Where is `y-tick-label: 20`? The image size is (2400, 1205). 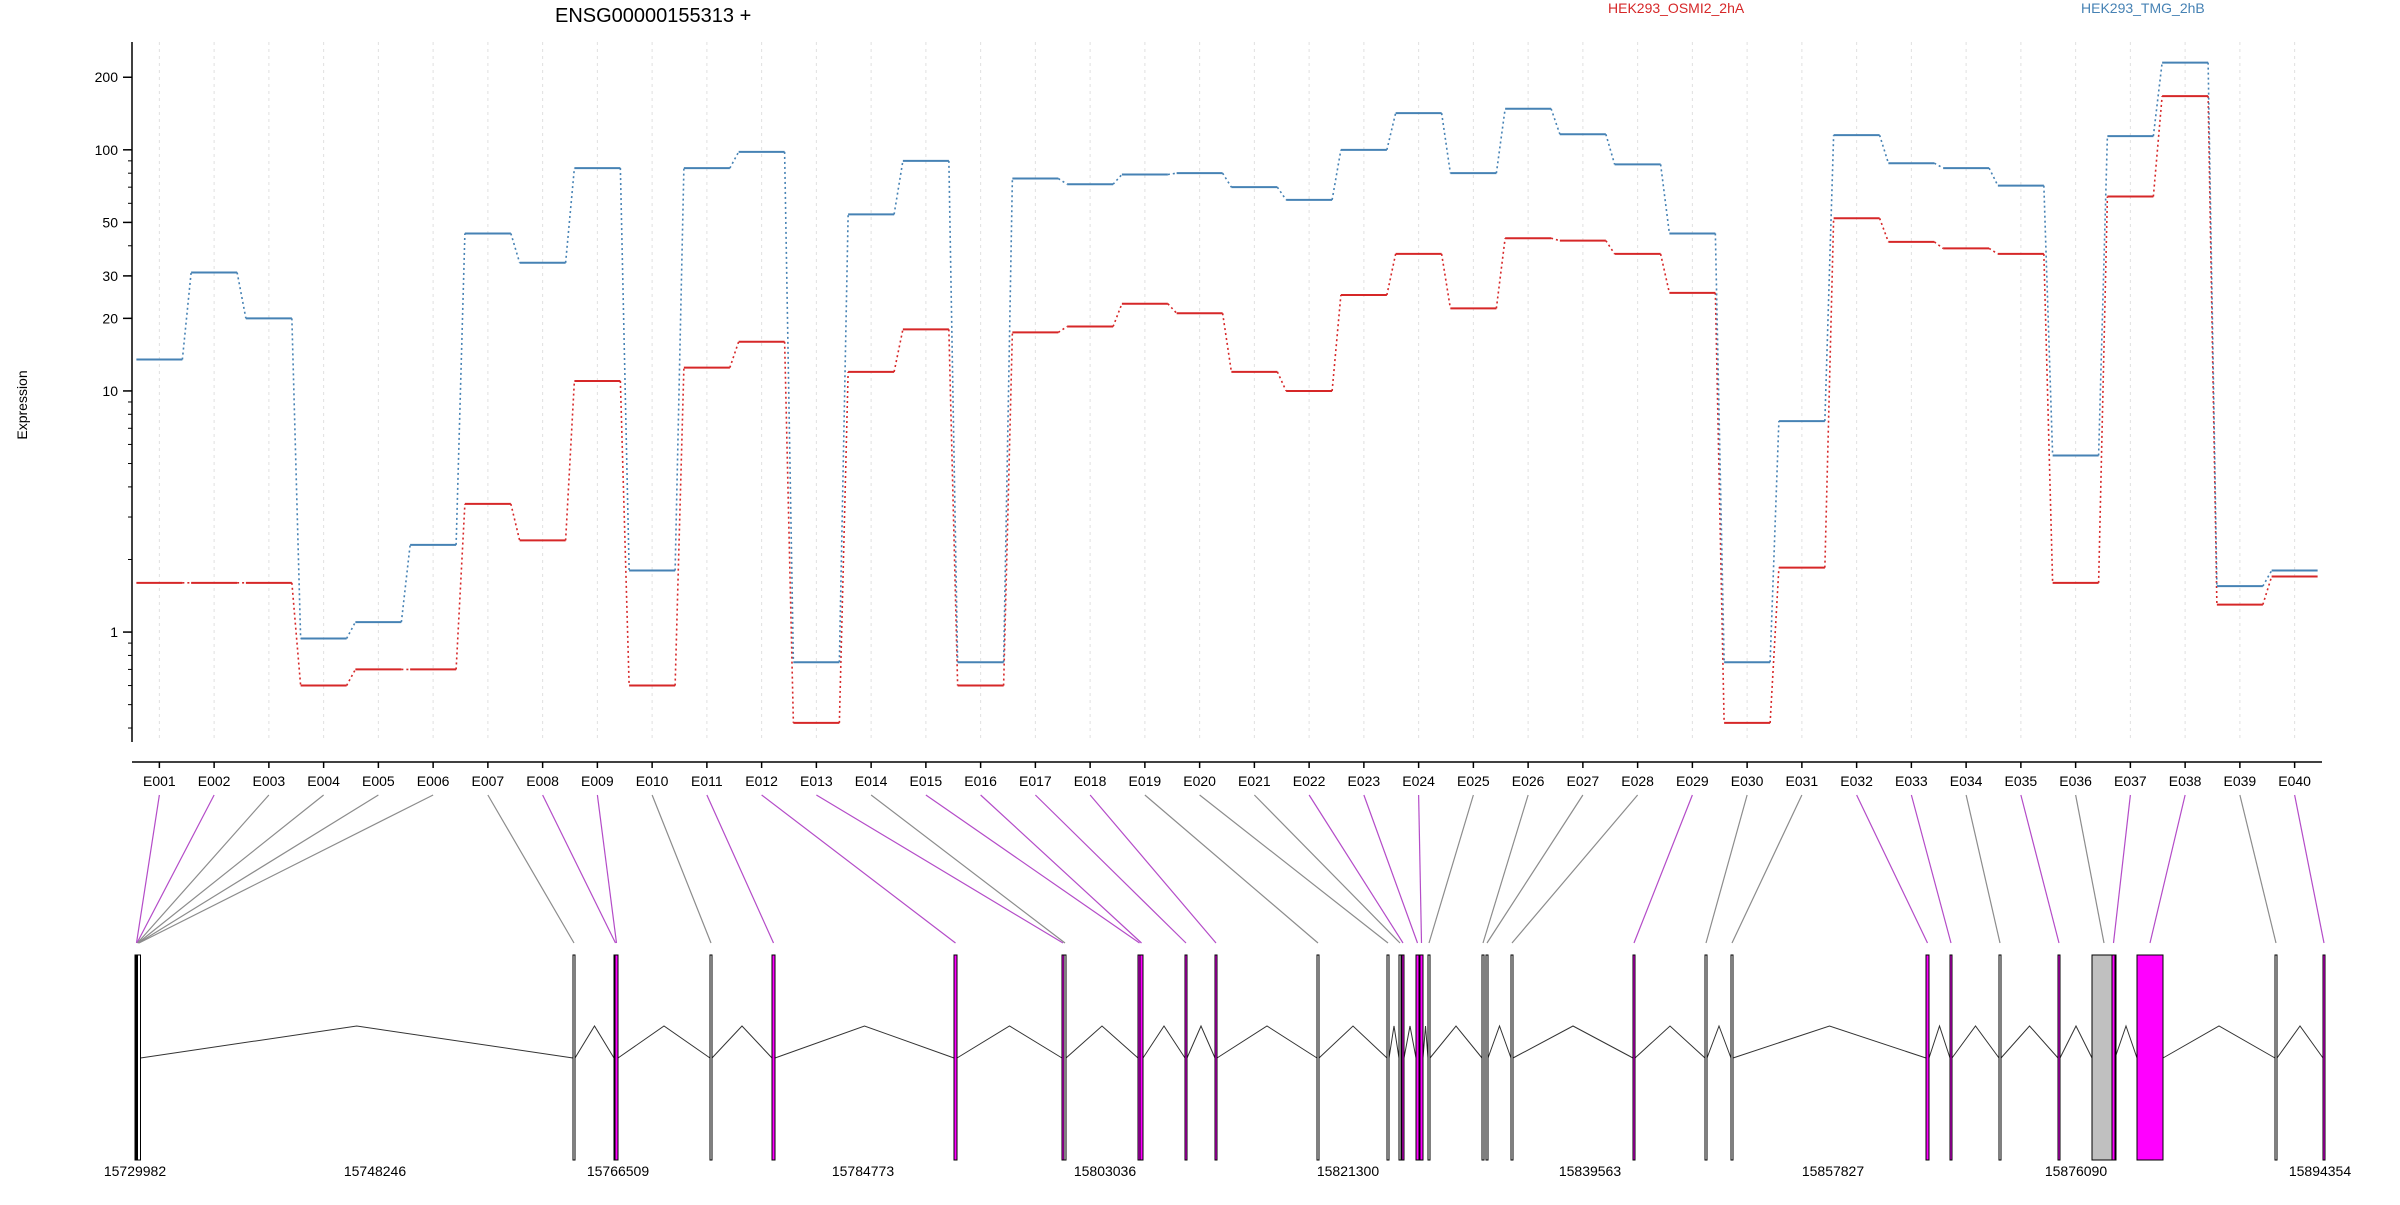
y-tick-label: 20 is located at coordinates (110, 318).